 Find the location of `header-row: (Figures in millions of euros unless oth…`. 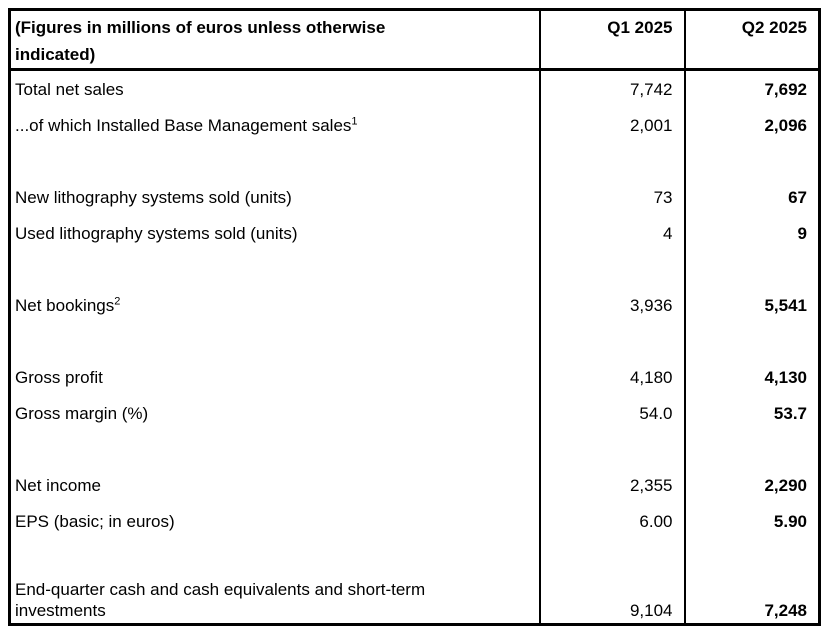

header-row: (Figures in millions of euros unless oth… is located at coordinates (414, 40).